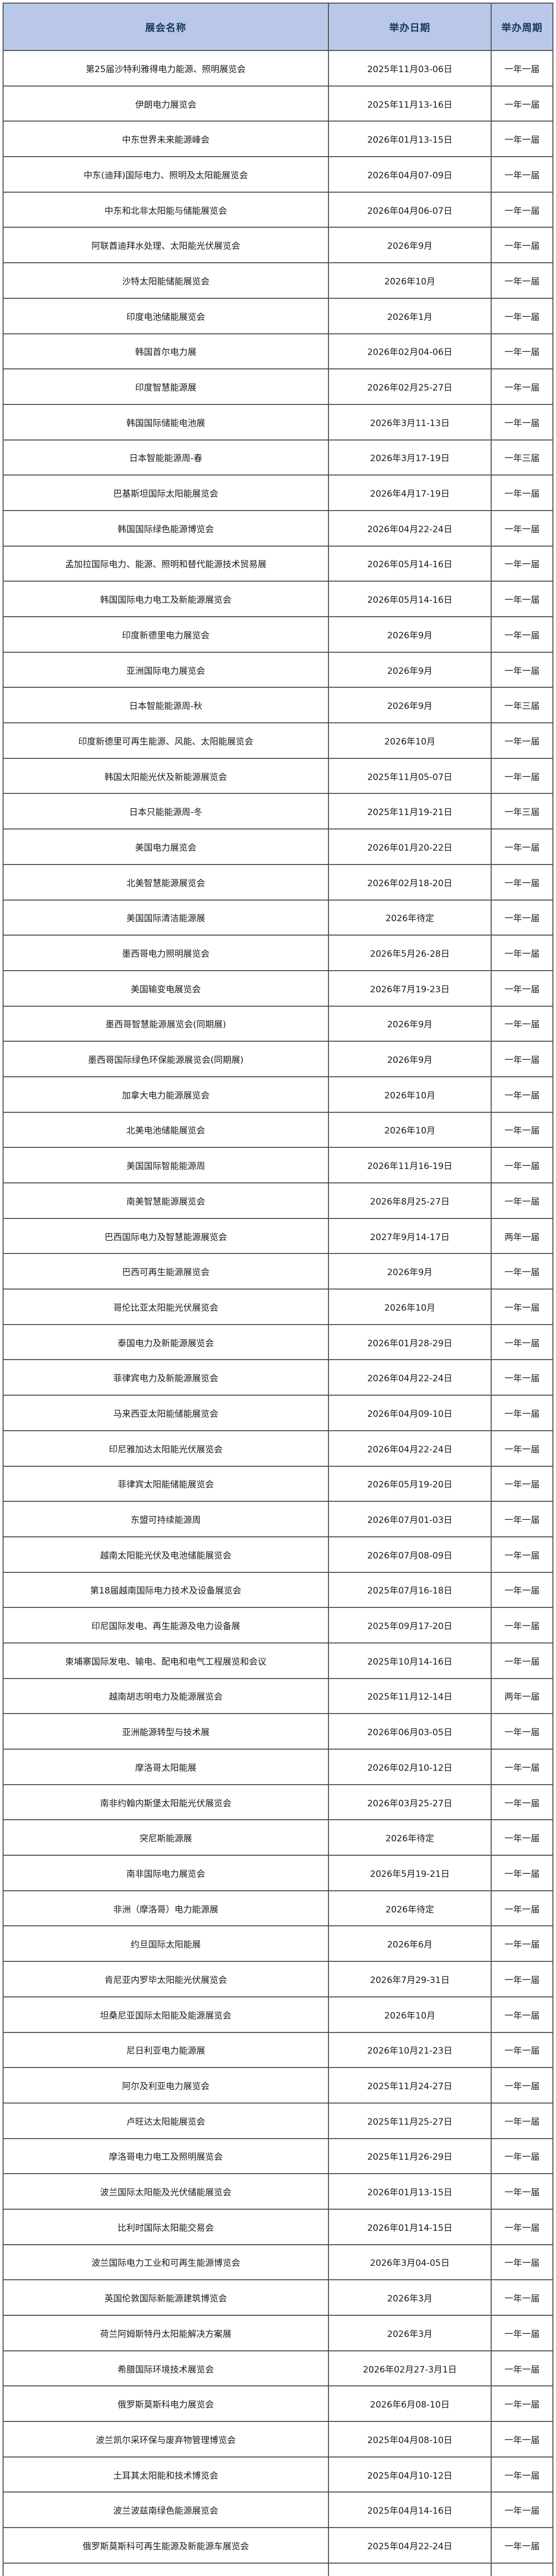 The width and height of the screenshot is (556, 2576). What do you see at coordinates (410, 775) in the screenshot?
I see `date-cell: 2025年11月05-07日` at bounding box center [410, 775].